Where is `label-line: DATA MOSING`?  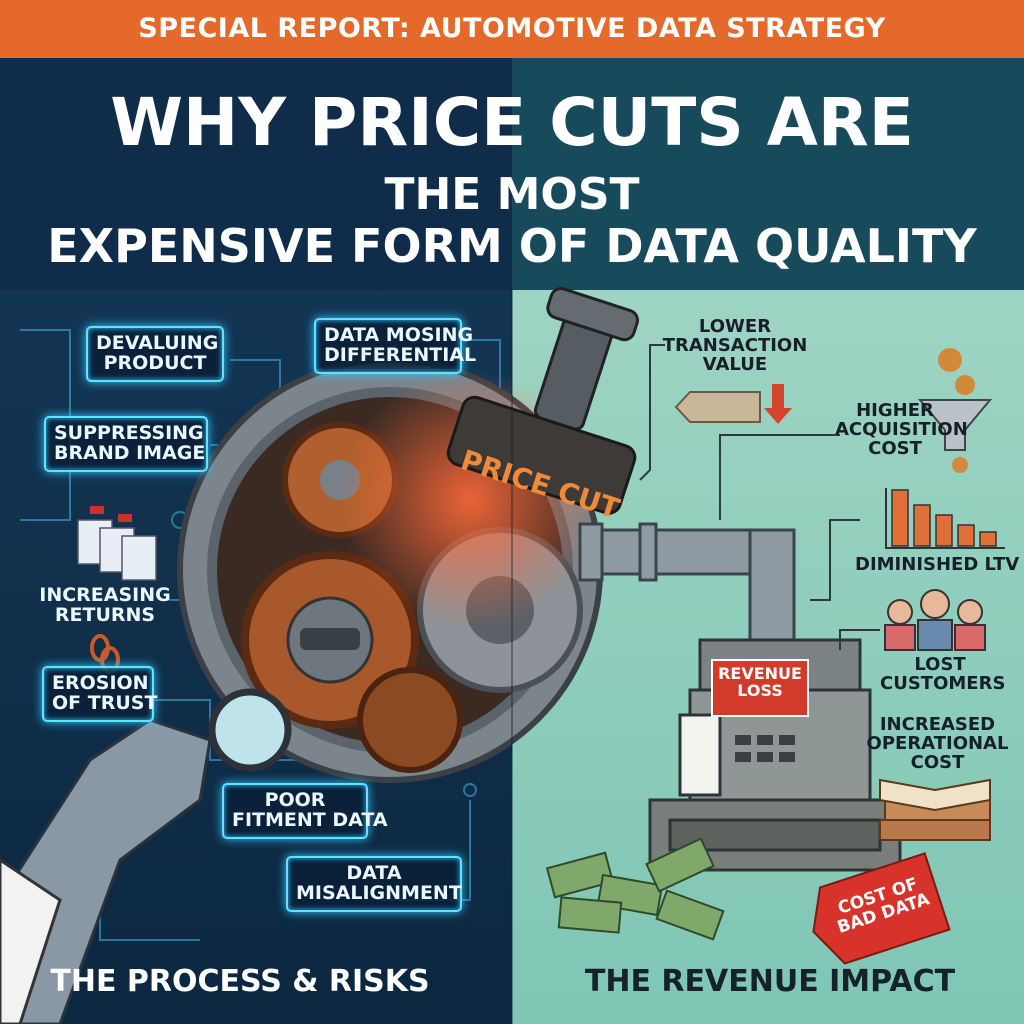 label-line: DATA MOSING is located at coordinates (399, 335).